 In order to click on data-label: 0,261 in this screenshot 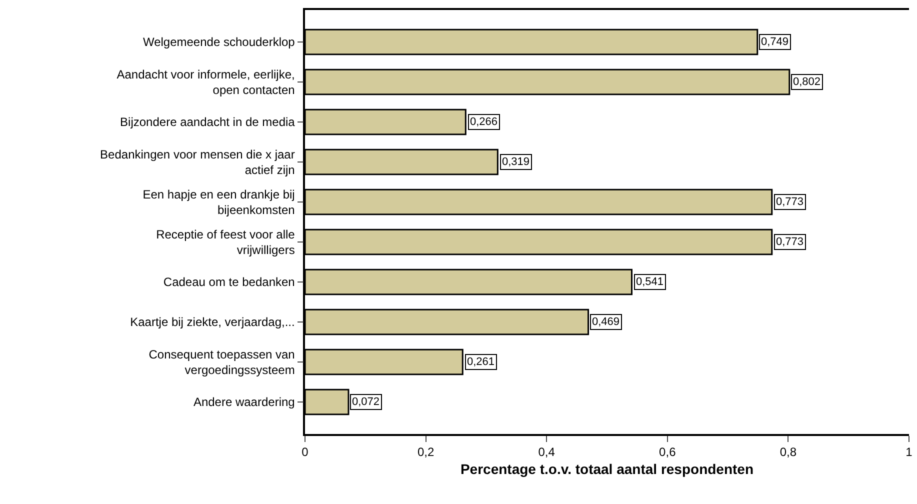, I will do `click(481, 362)`.